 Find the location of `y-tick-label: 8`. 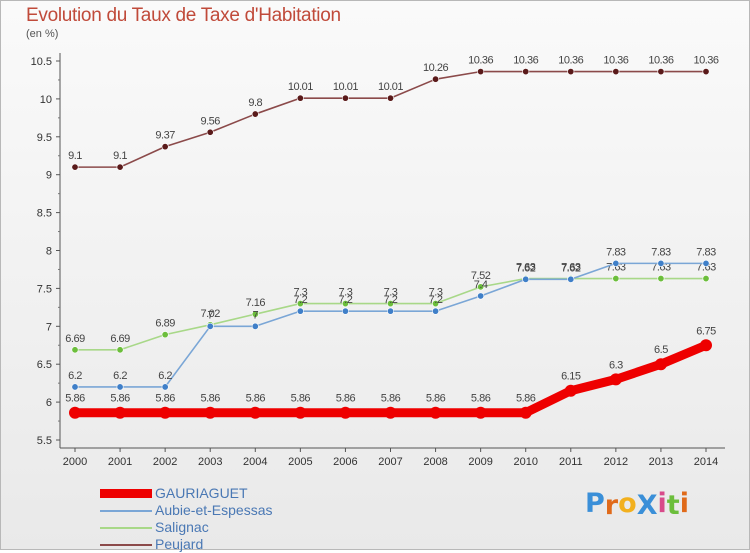

y-tick-label: 8 is located at coordinates (49, 252).